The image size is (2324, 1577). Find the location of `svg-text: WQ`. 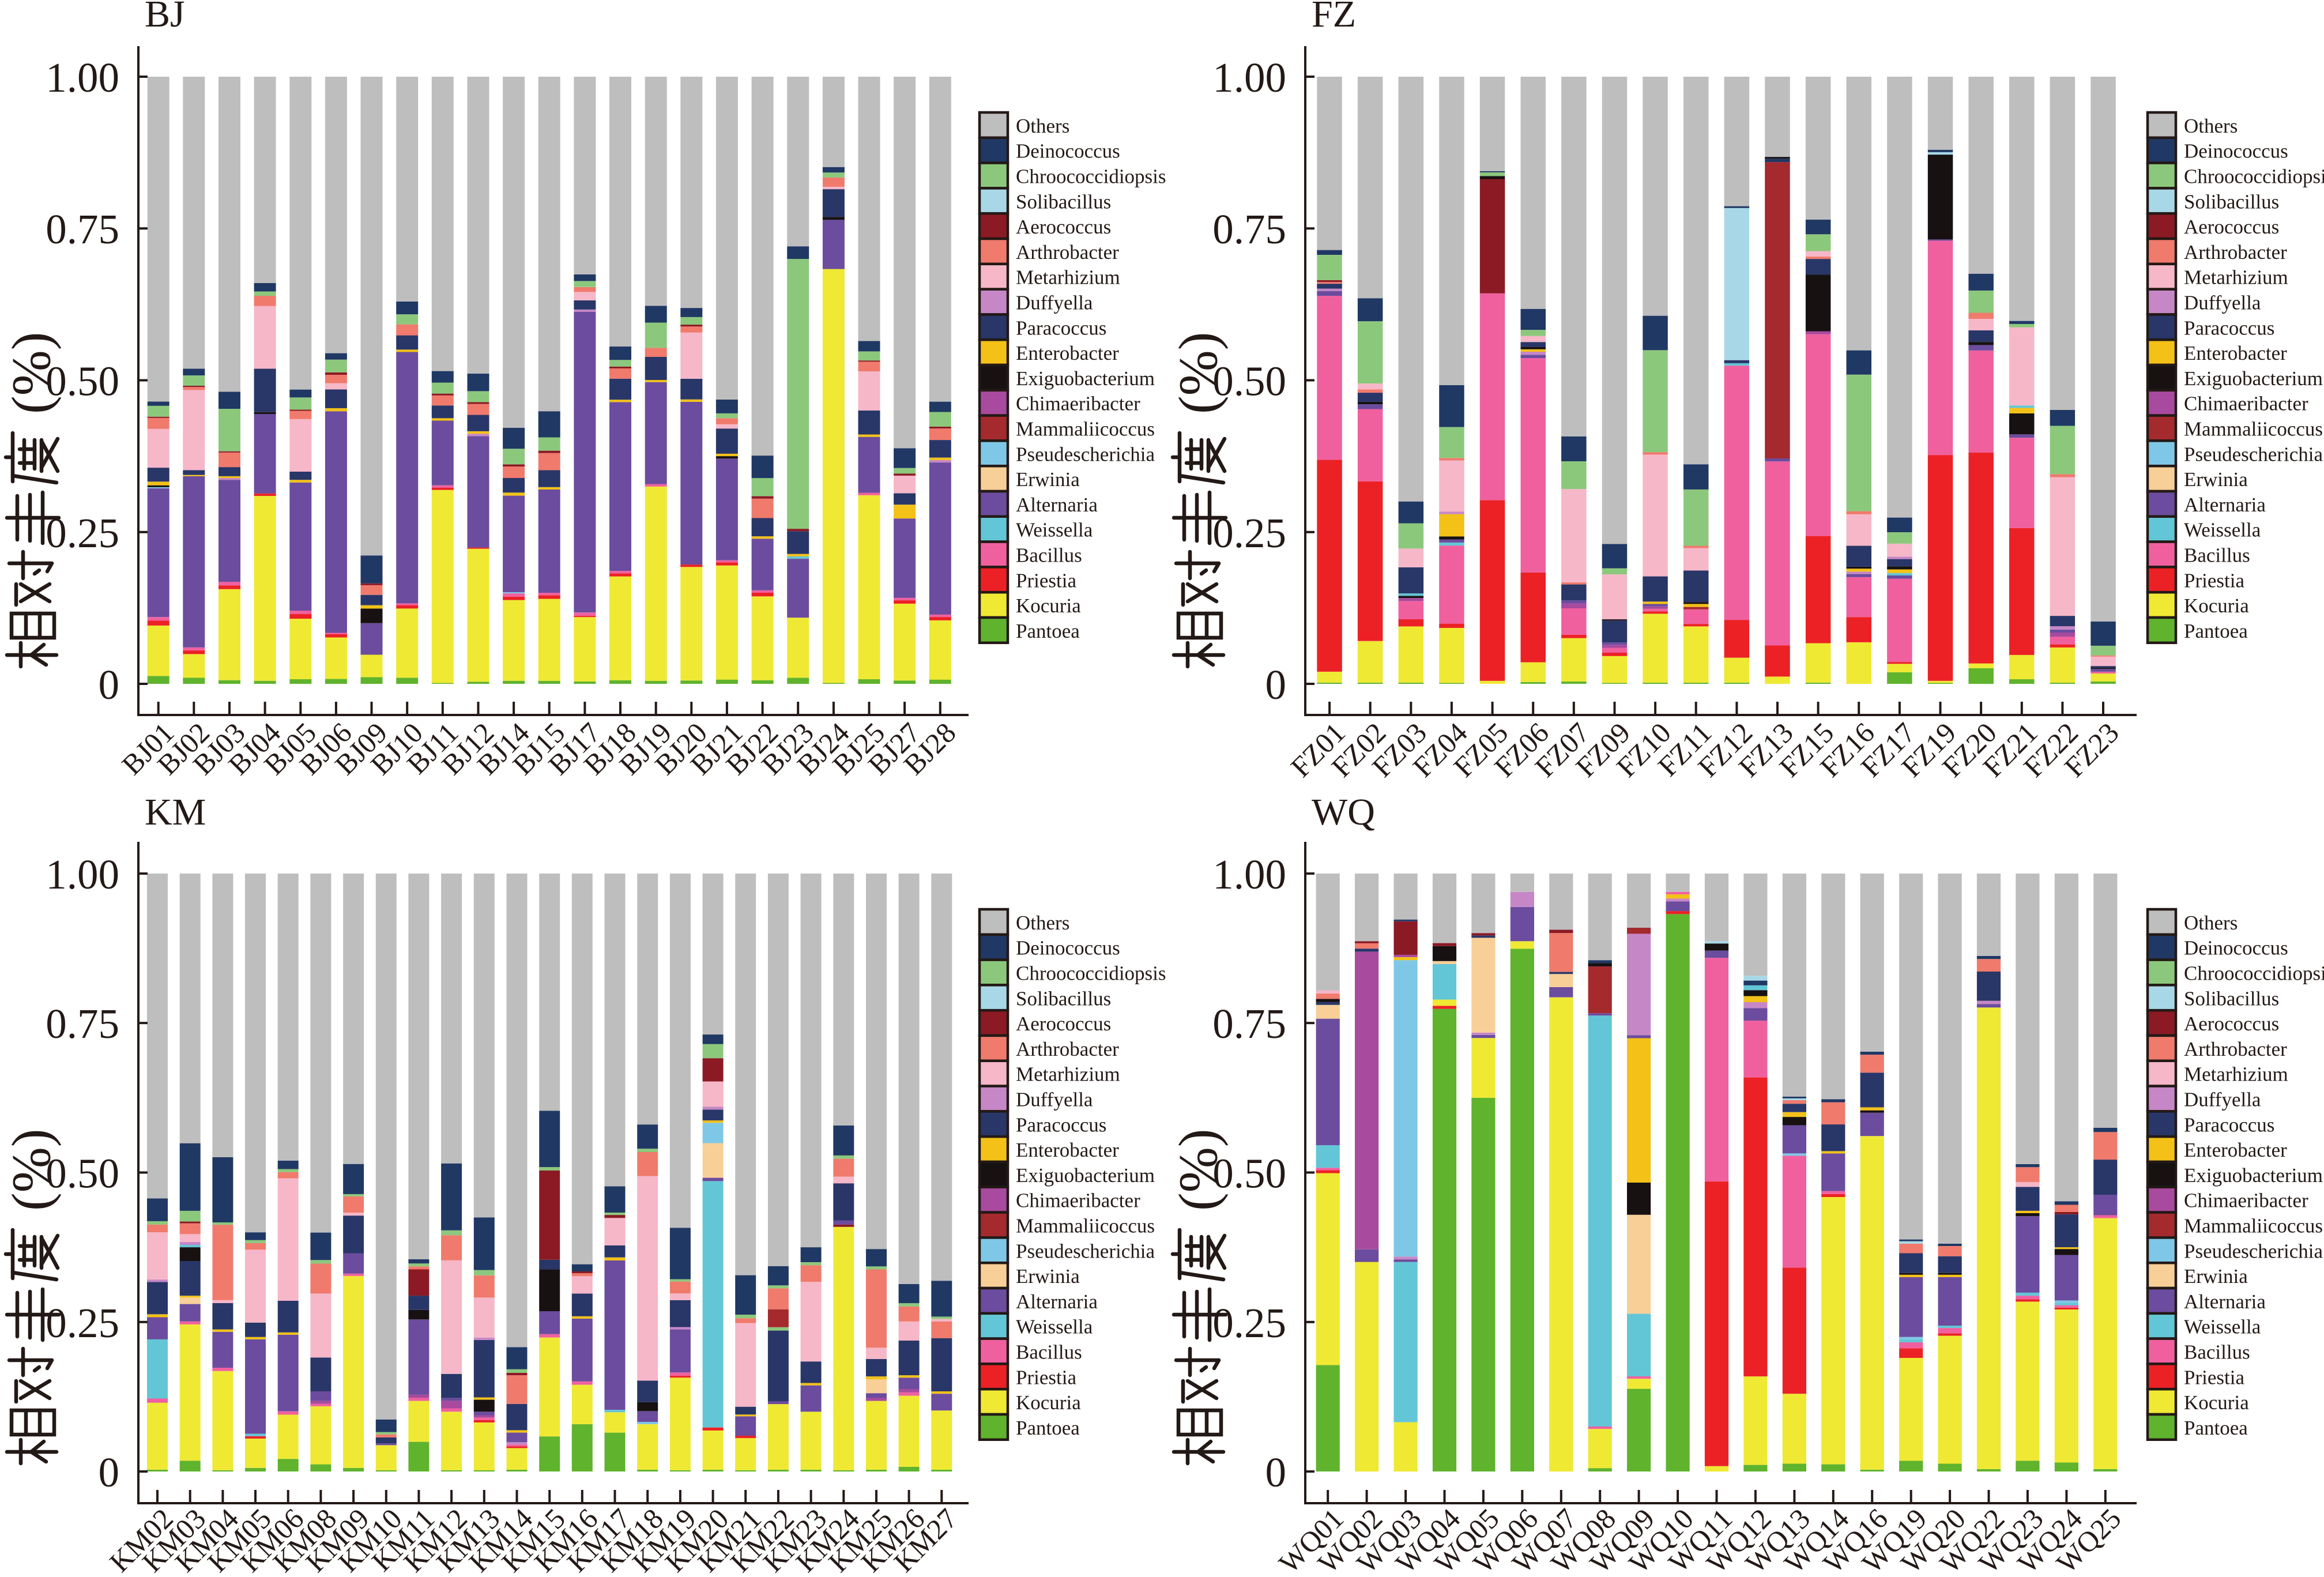

svg-text: WQ is located at coordinates (1343, 812).